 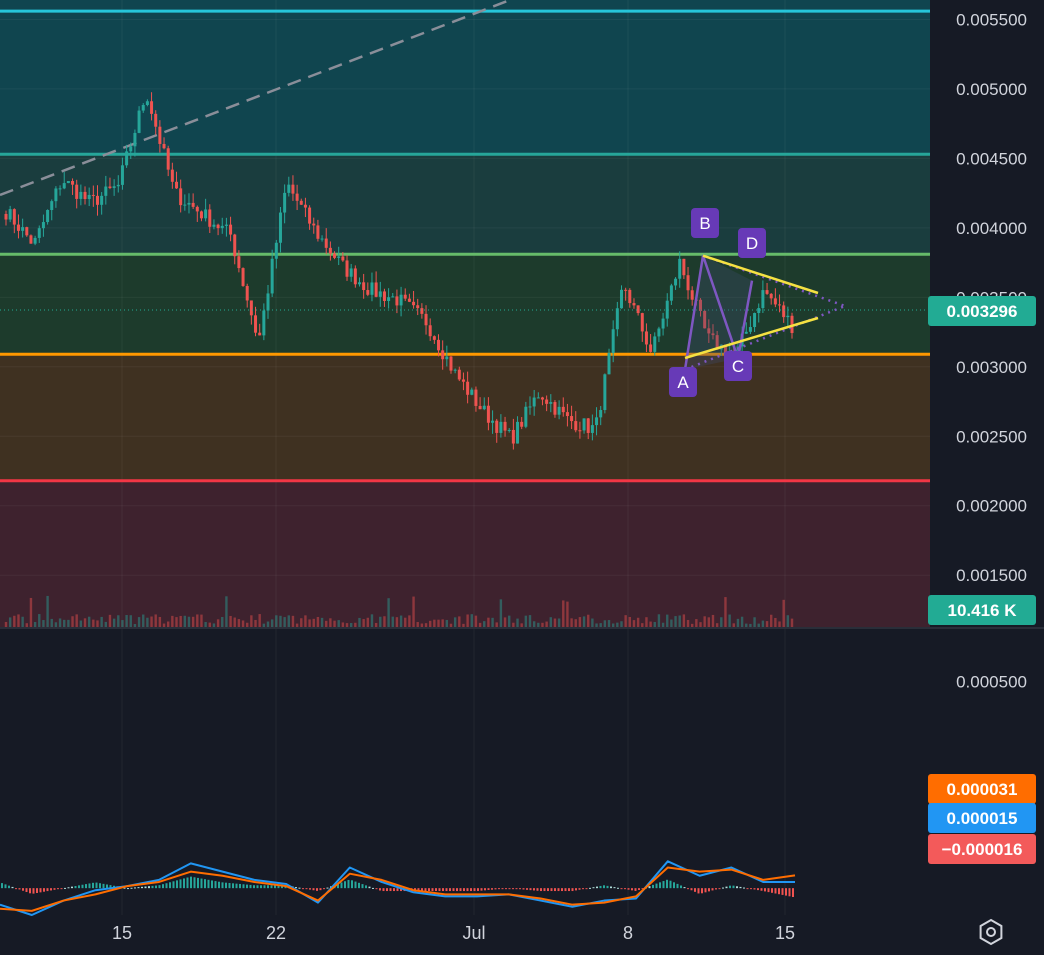 What do you see at coordinates (397, 887) in the screenshot?
I see `macd-histogram` at bounding box center [397, 887].